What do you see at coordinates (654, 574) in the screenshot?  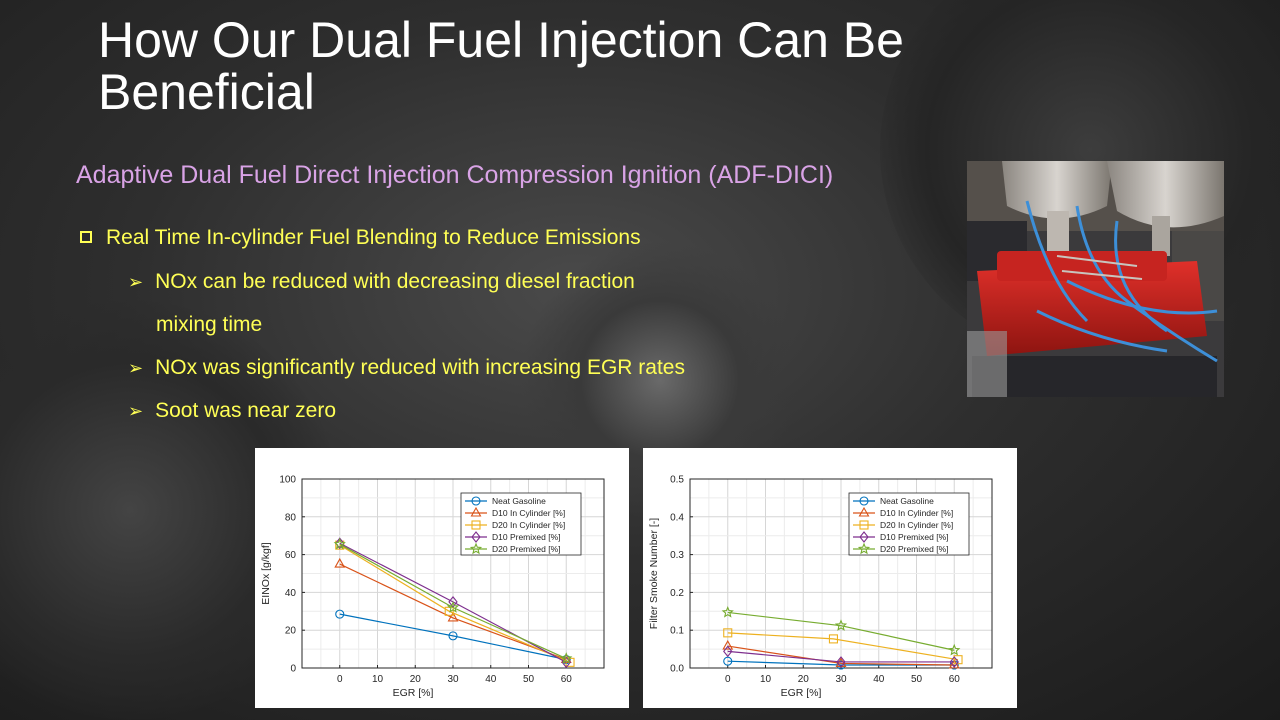 I see `y-axis-label: Filter Smoke Number [-]` at bounding box center [654, 574].